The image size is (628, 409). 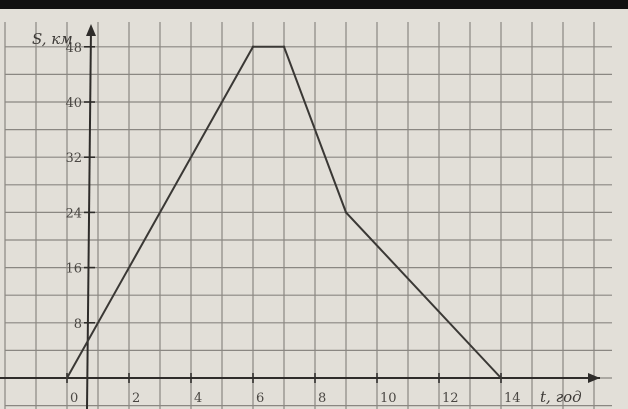 I want to click on x-tick-label: 0, so click(x=74, y=398).